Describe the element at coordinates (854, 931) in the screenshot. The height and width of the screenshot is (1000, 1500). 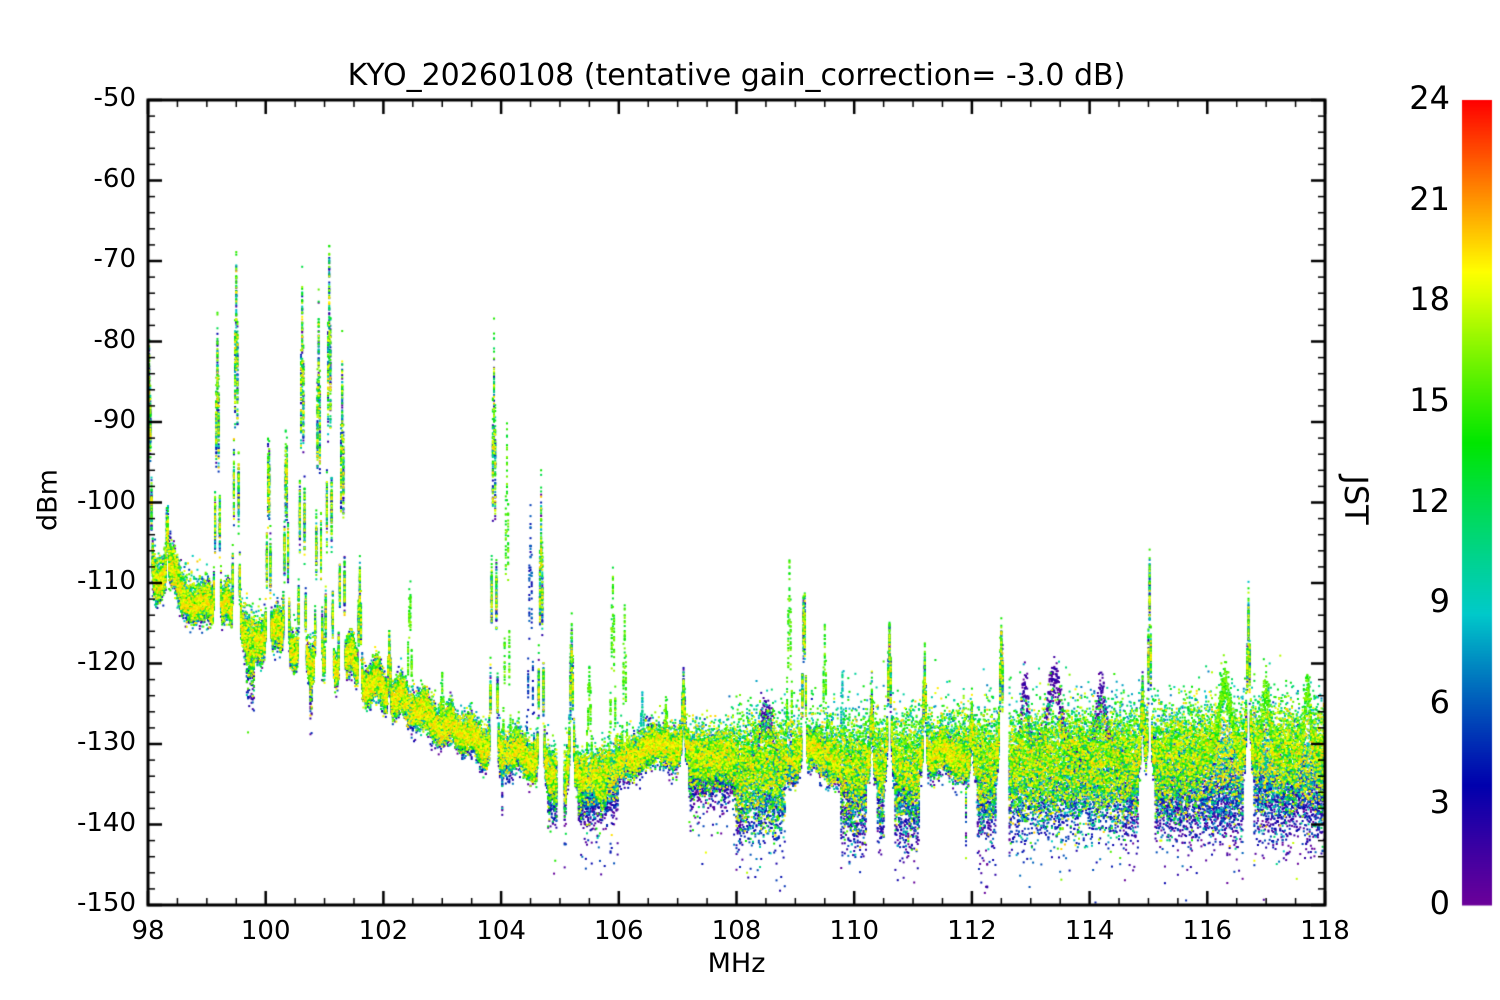
I see `x-tick-label: 110` at that location.